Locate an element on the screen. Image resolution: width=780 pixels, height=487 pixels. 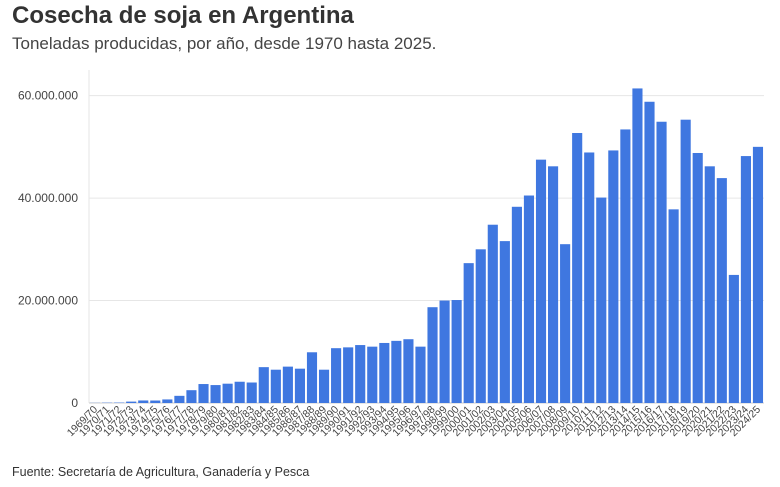
y-tick-label: 60.000.000 is located at coordinates (48, 96).